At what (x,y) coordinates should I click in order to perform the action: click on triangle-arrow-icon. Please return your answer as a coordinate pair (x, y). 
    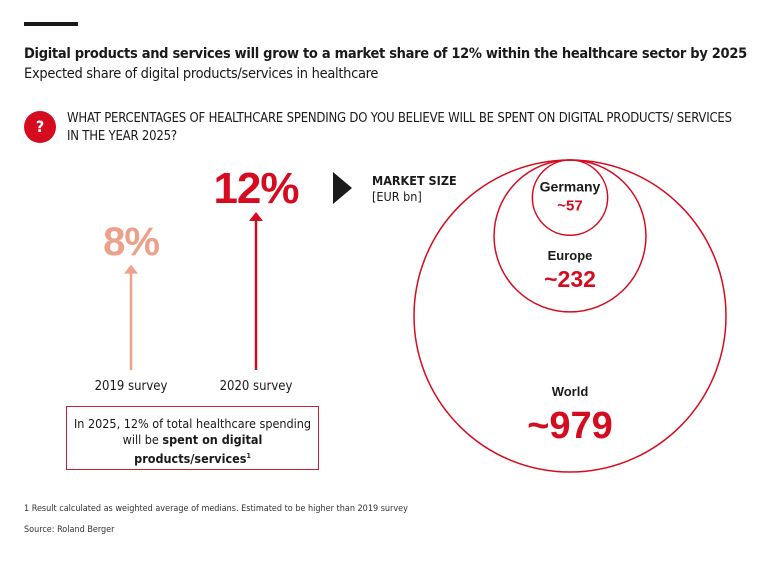
    Looking at the image, I should click on (342, 188).